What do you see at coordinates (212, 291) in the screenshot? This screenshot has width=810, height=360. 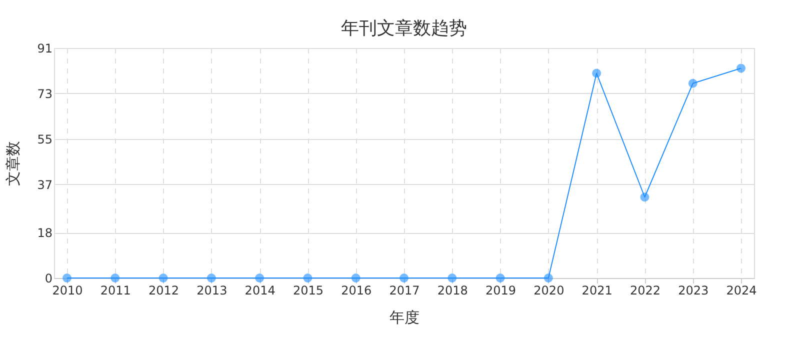 I see `x-tick-label: 2013` at bounding box center [212, 291].